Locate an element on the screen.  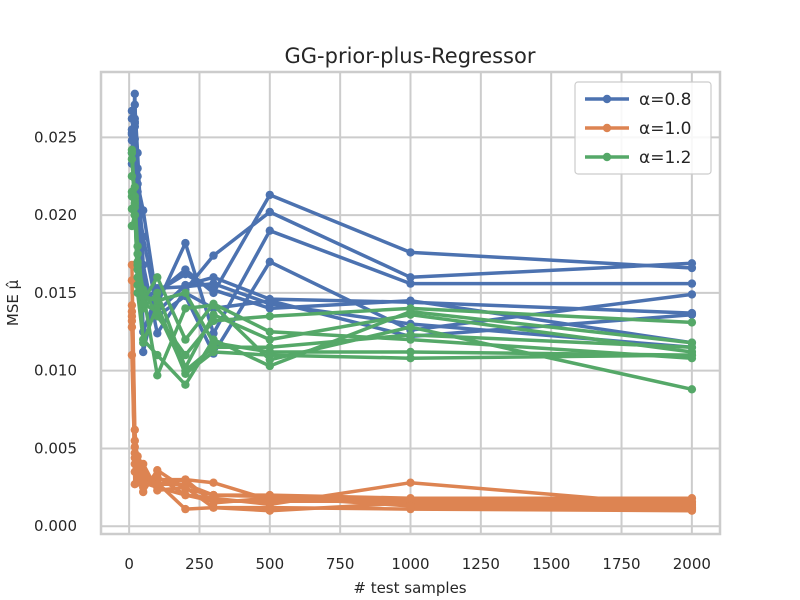
y-tick-label: 0.010 is located at coordinates (55, 371).